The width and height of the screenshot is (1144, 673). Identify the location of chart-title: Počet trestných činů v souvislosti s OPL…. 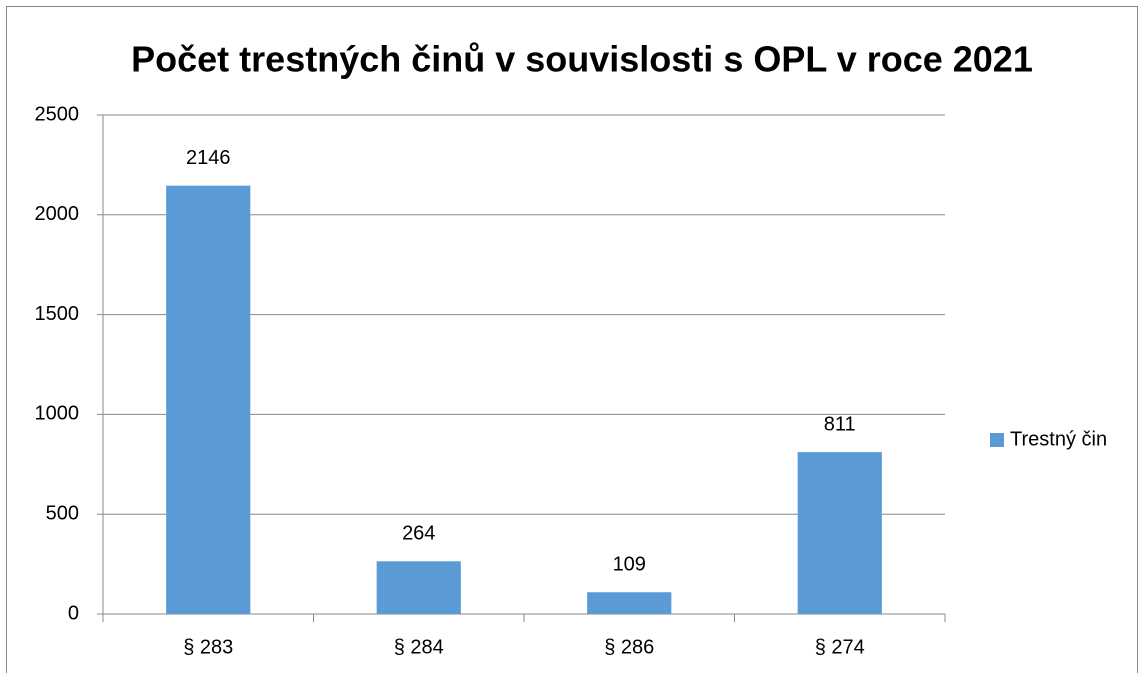
(582, 59).